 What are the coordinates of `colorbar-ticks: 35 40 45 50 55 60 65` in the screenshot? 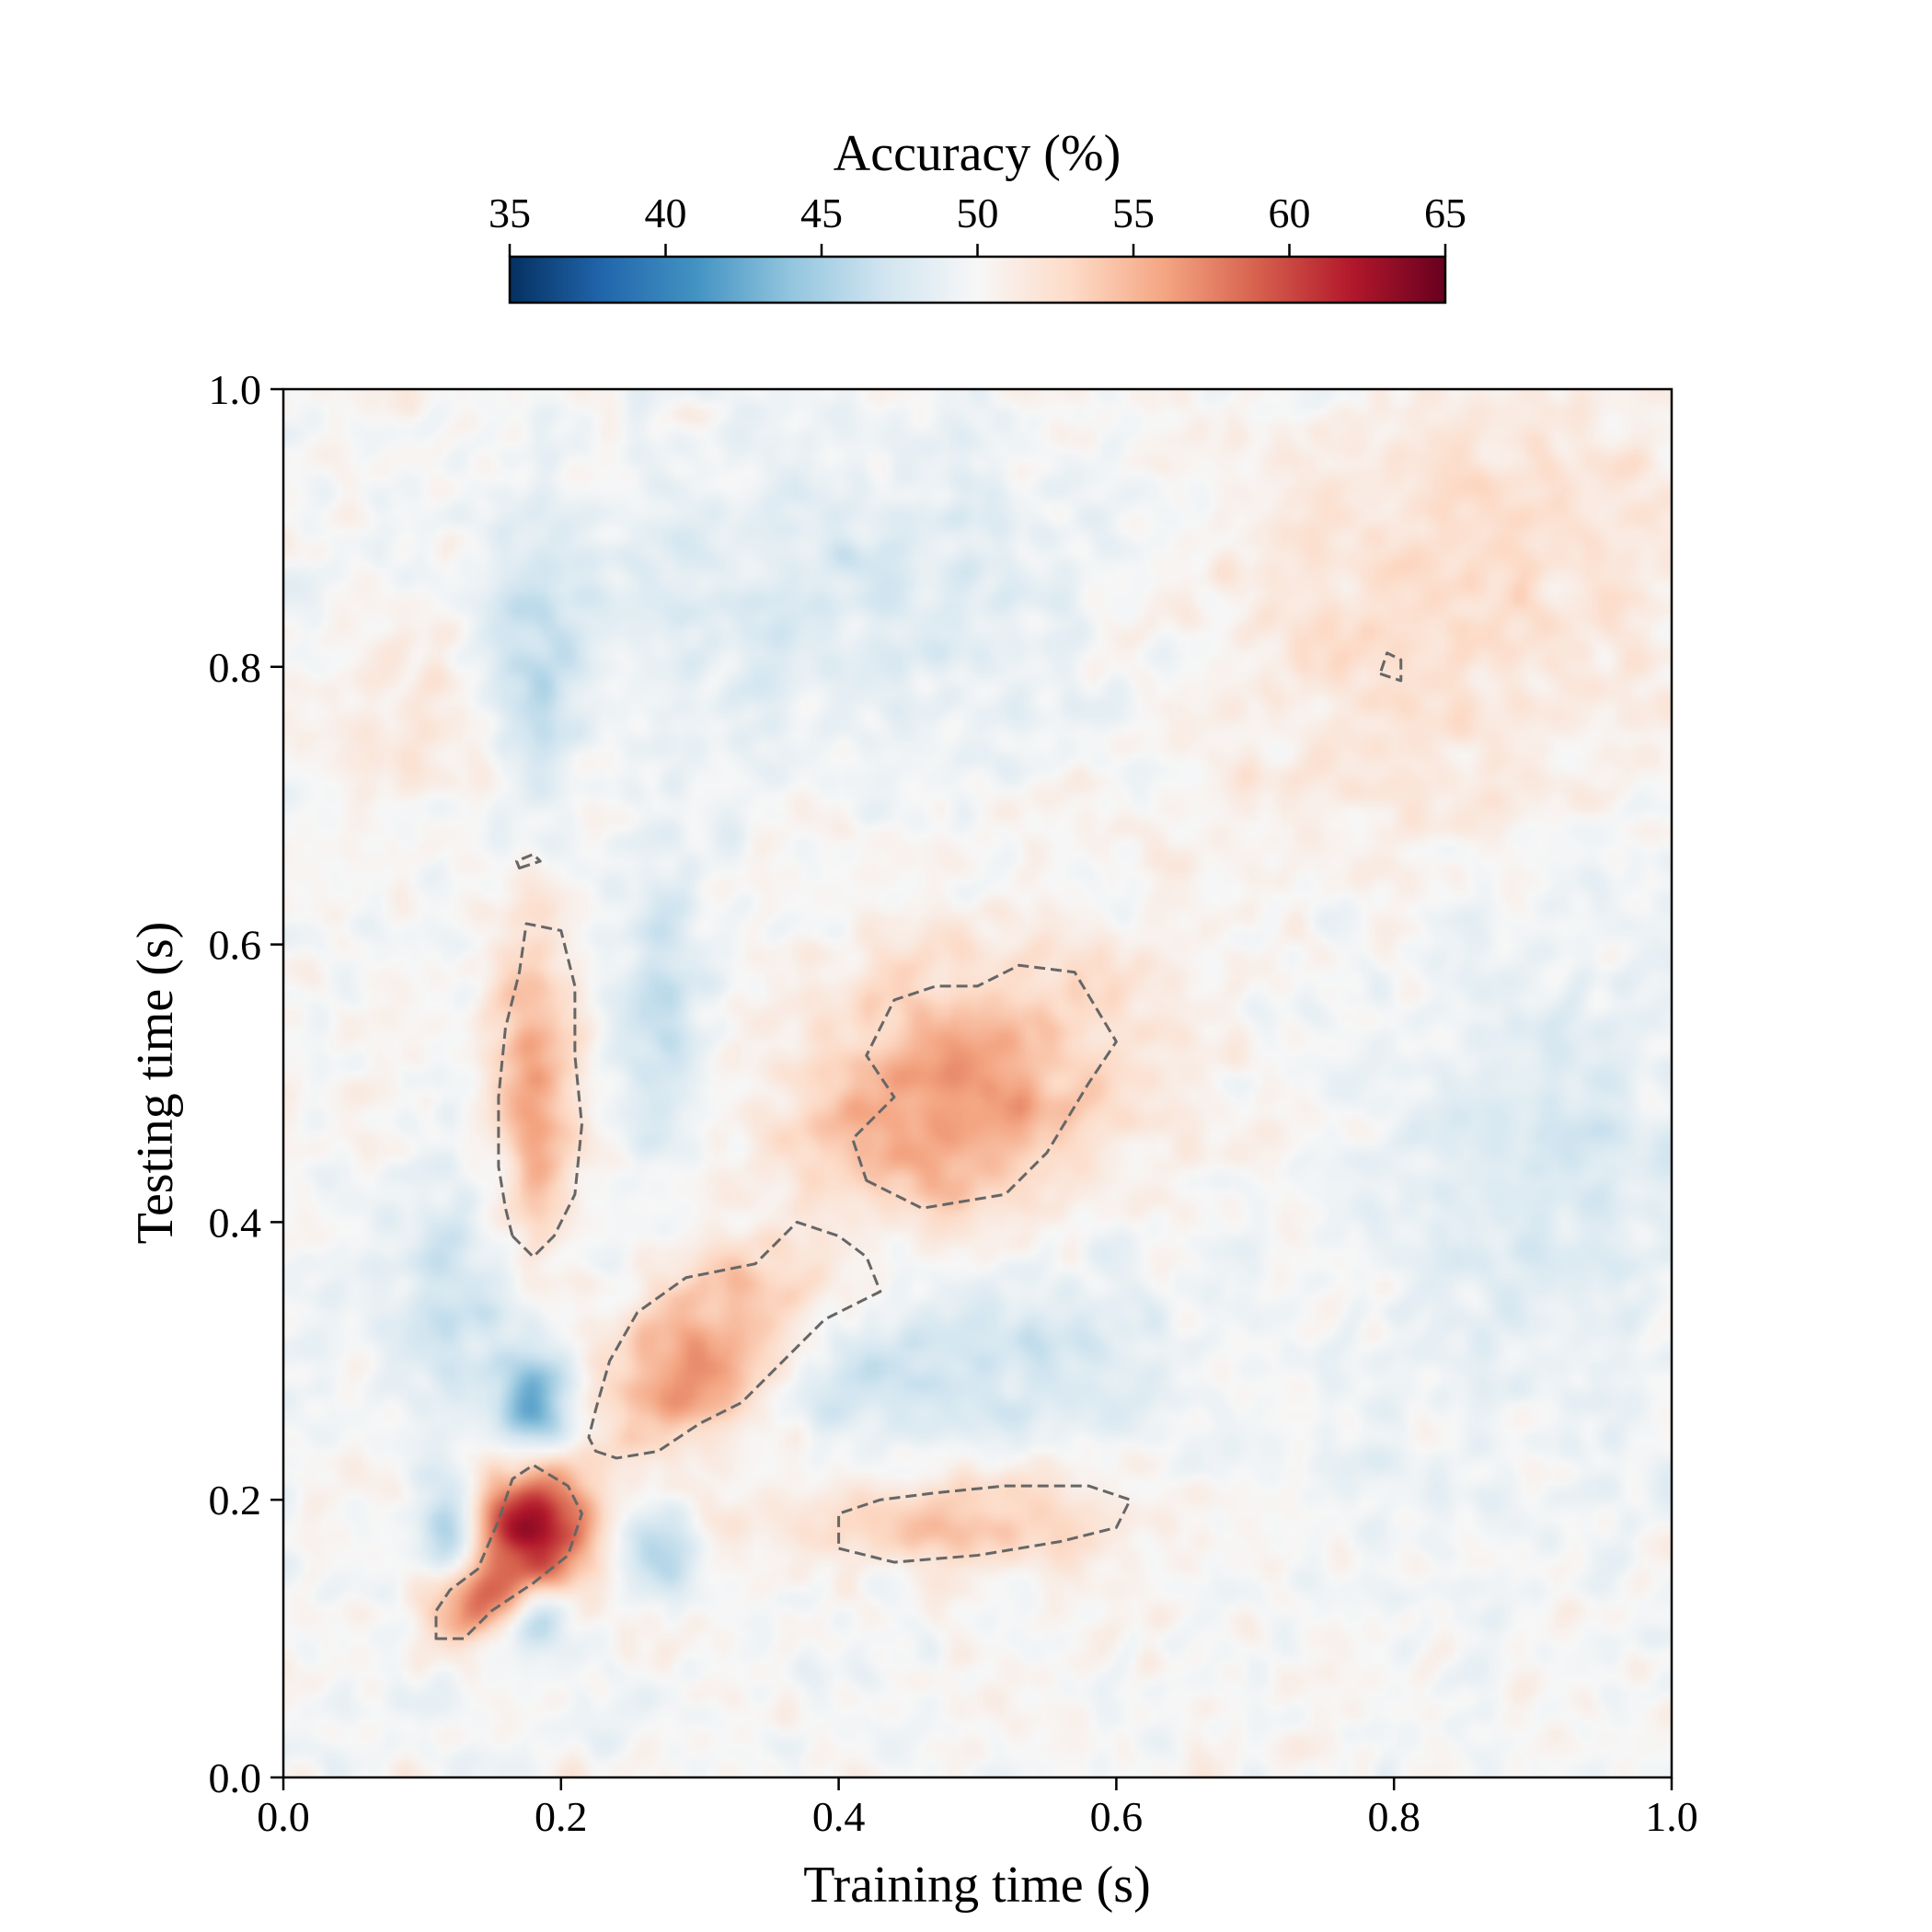 It's located at (977, 223).